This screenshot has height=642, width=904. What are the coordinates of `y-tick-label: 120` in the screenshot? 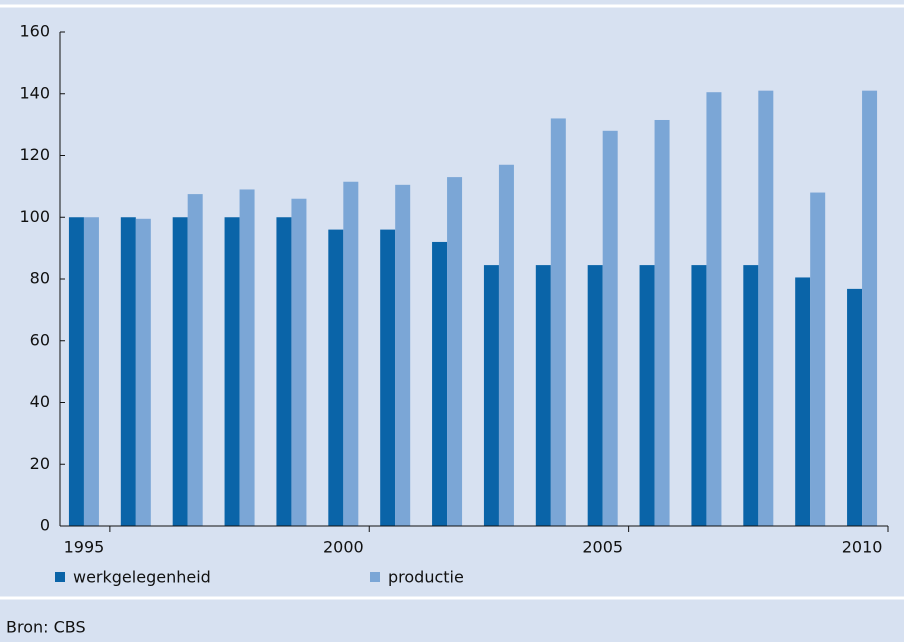 It's located at (34, 154).